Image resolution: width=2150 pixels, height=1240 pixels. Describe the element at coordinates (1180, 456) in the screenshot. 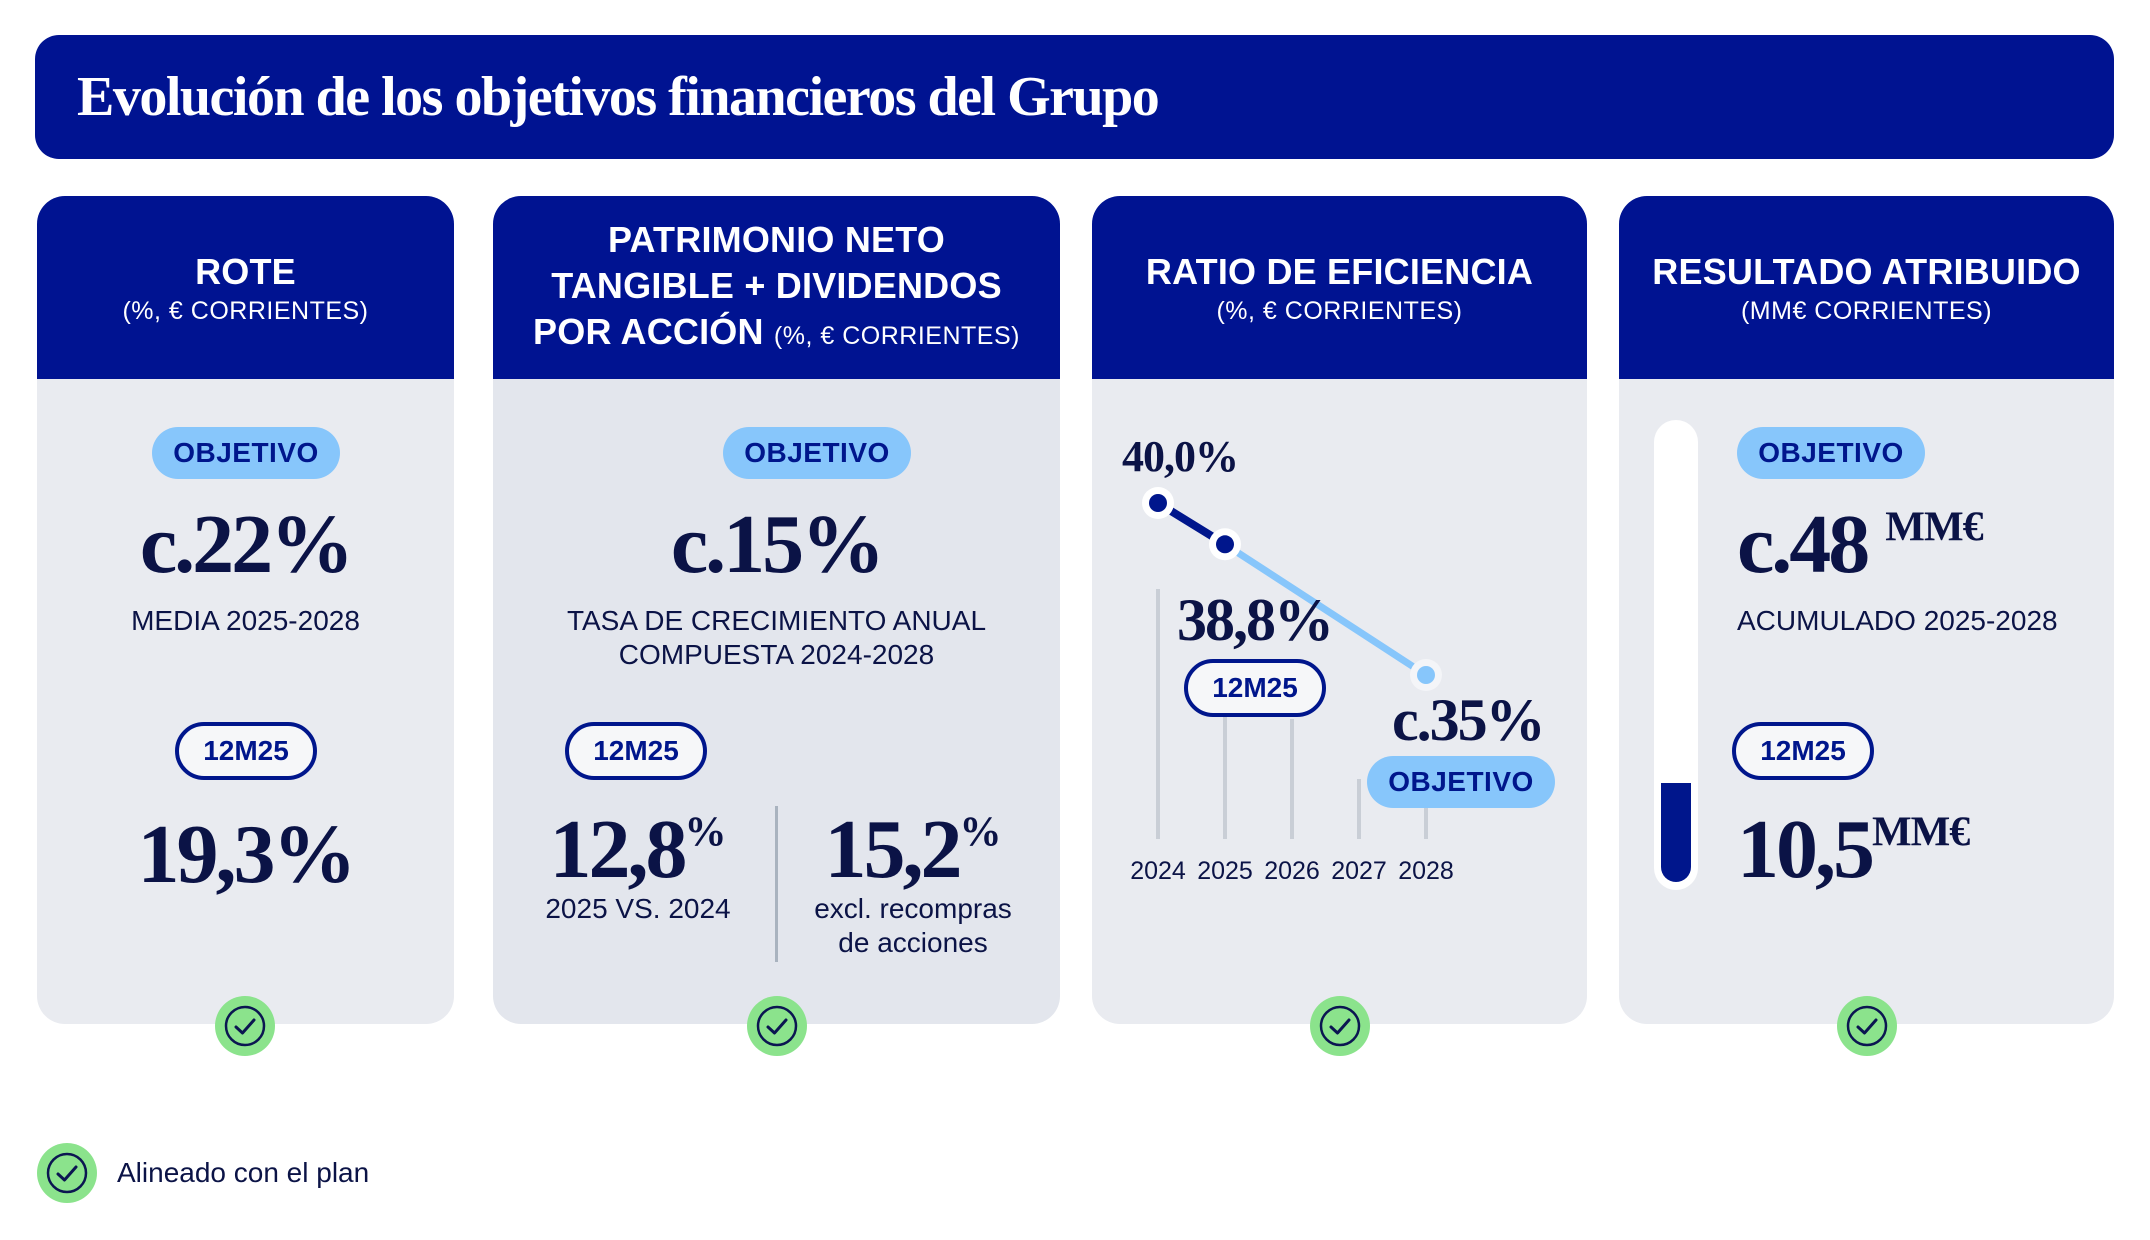

I see `label-2024: 40,0%` at that location.